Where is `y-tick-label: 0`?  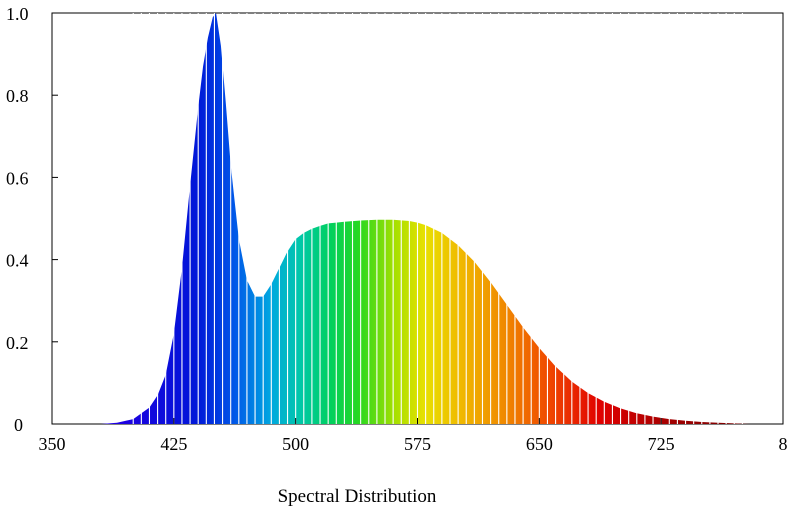
y-tick-label: 0 is located at coordinates (18, 425).